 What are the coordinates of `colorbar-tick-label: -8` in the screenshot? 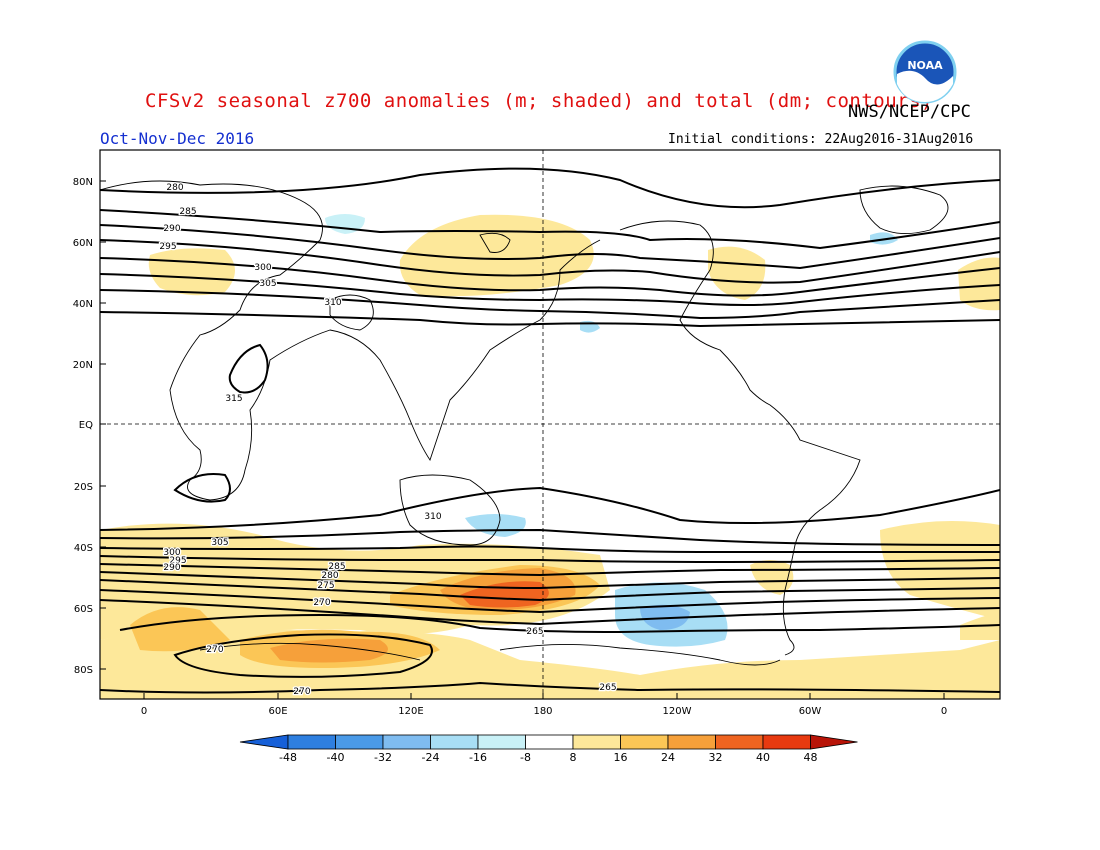 It's located at (525, 757).